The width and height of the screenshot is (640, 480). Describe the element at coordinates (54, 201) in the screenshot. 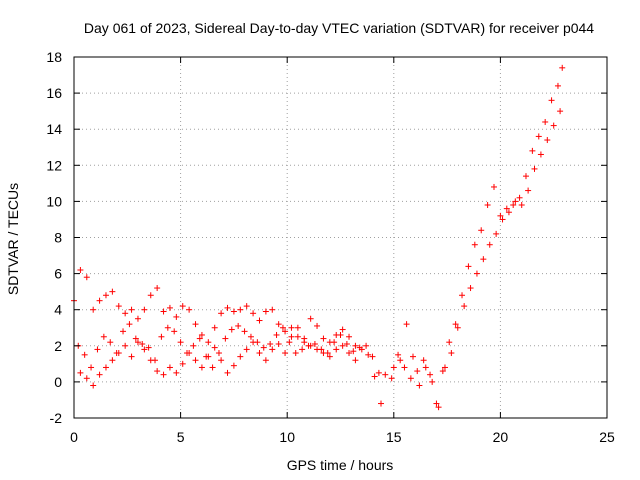

I see `y-tick-label: 10` at that location.